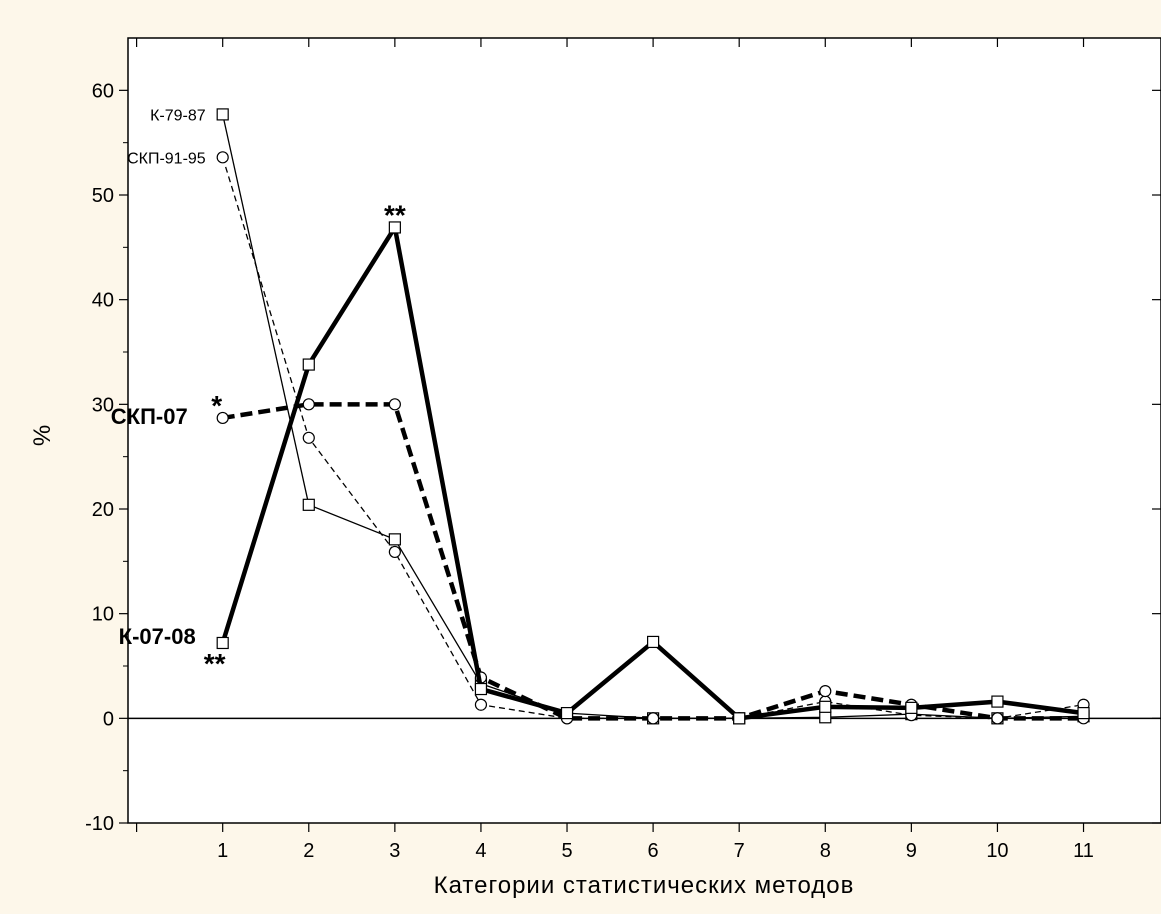  Describe the element at coordinates (825, 851) in the screenshot. I see `x-tick-label: 8` at that location.